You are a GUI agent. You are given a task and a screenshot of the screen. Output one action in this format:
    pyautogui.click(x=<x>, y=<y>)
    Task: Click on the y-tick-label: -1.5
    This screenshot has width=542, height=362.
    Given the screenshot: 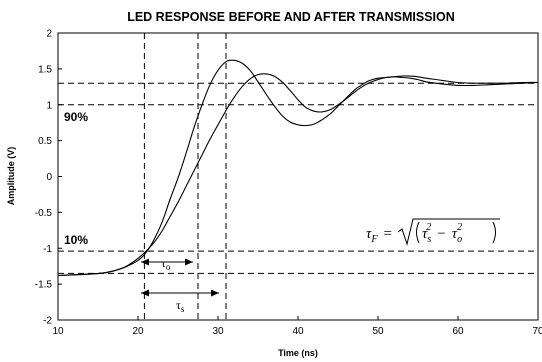 What is the action you would take?
    pyautogui.click(x=44, y=285)
    